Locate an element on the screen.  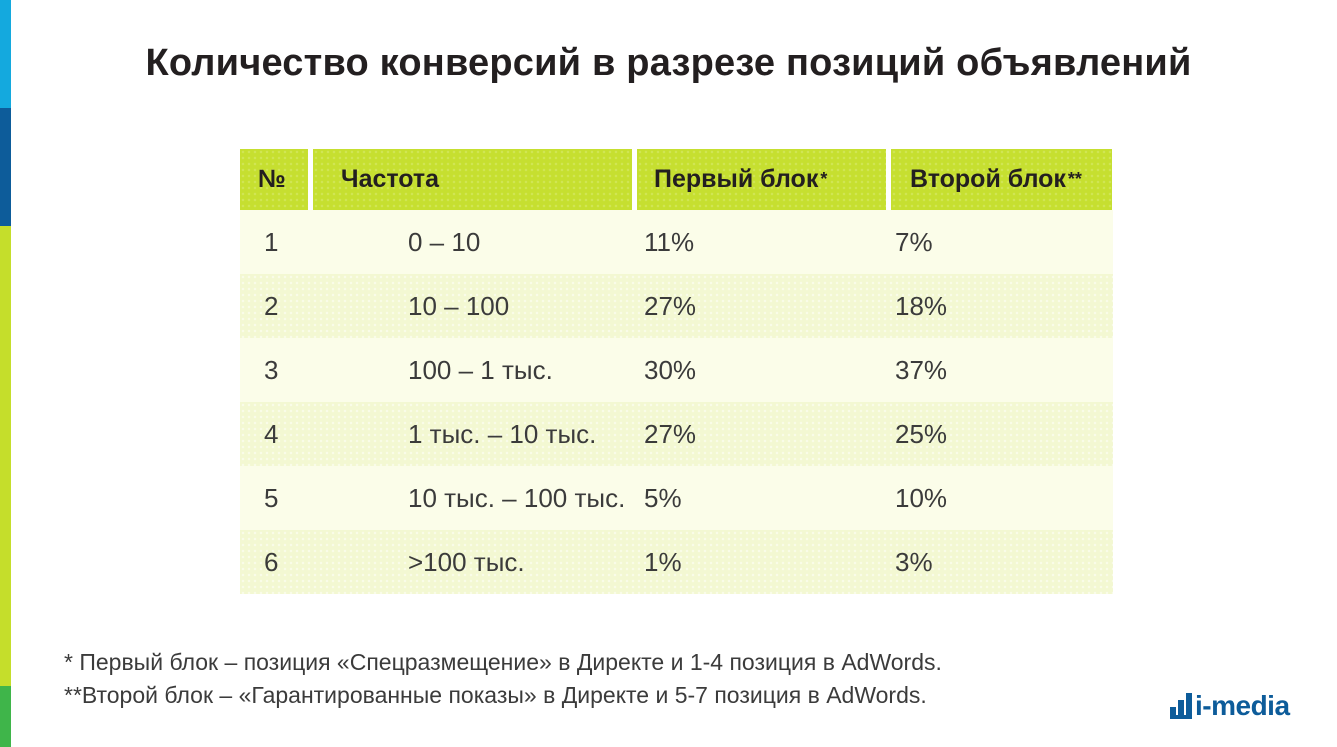
header-num-label: № is located at coordinates (272, 179).